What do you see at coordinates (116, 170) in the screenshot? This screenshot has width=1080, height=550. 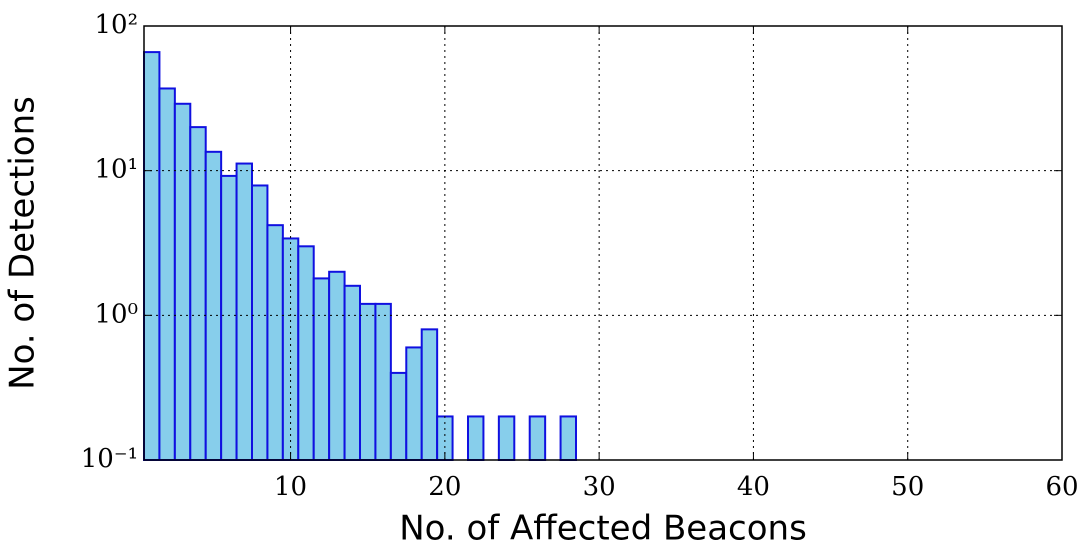 I see `y-tick-label: 10¹` at bounding box center [116, 170].